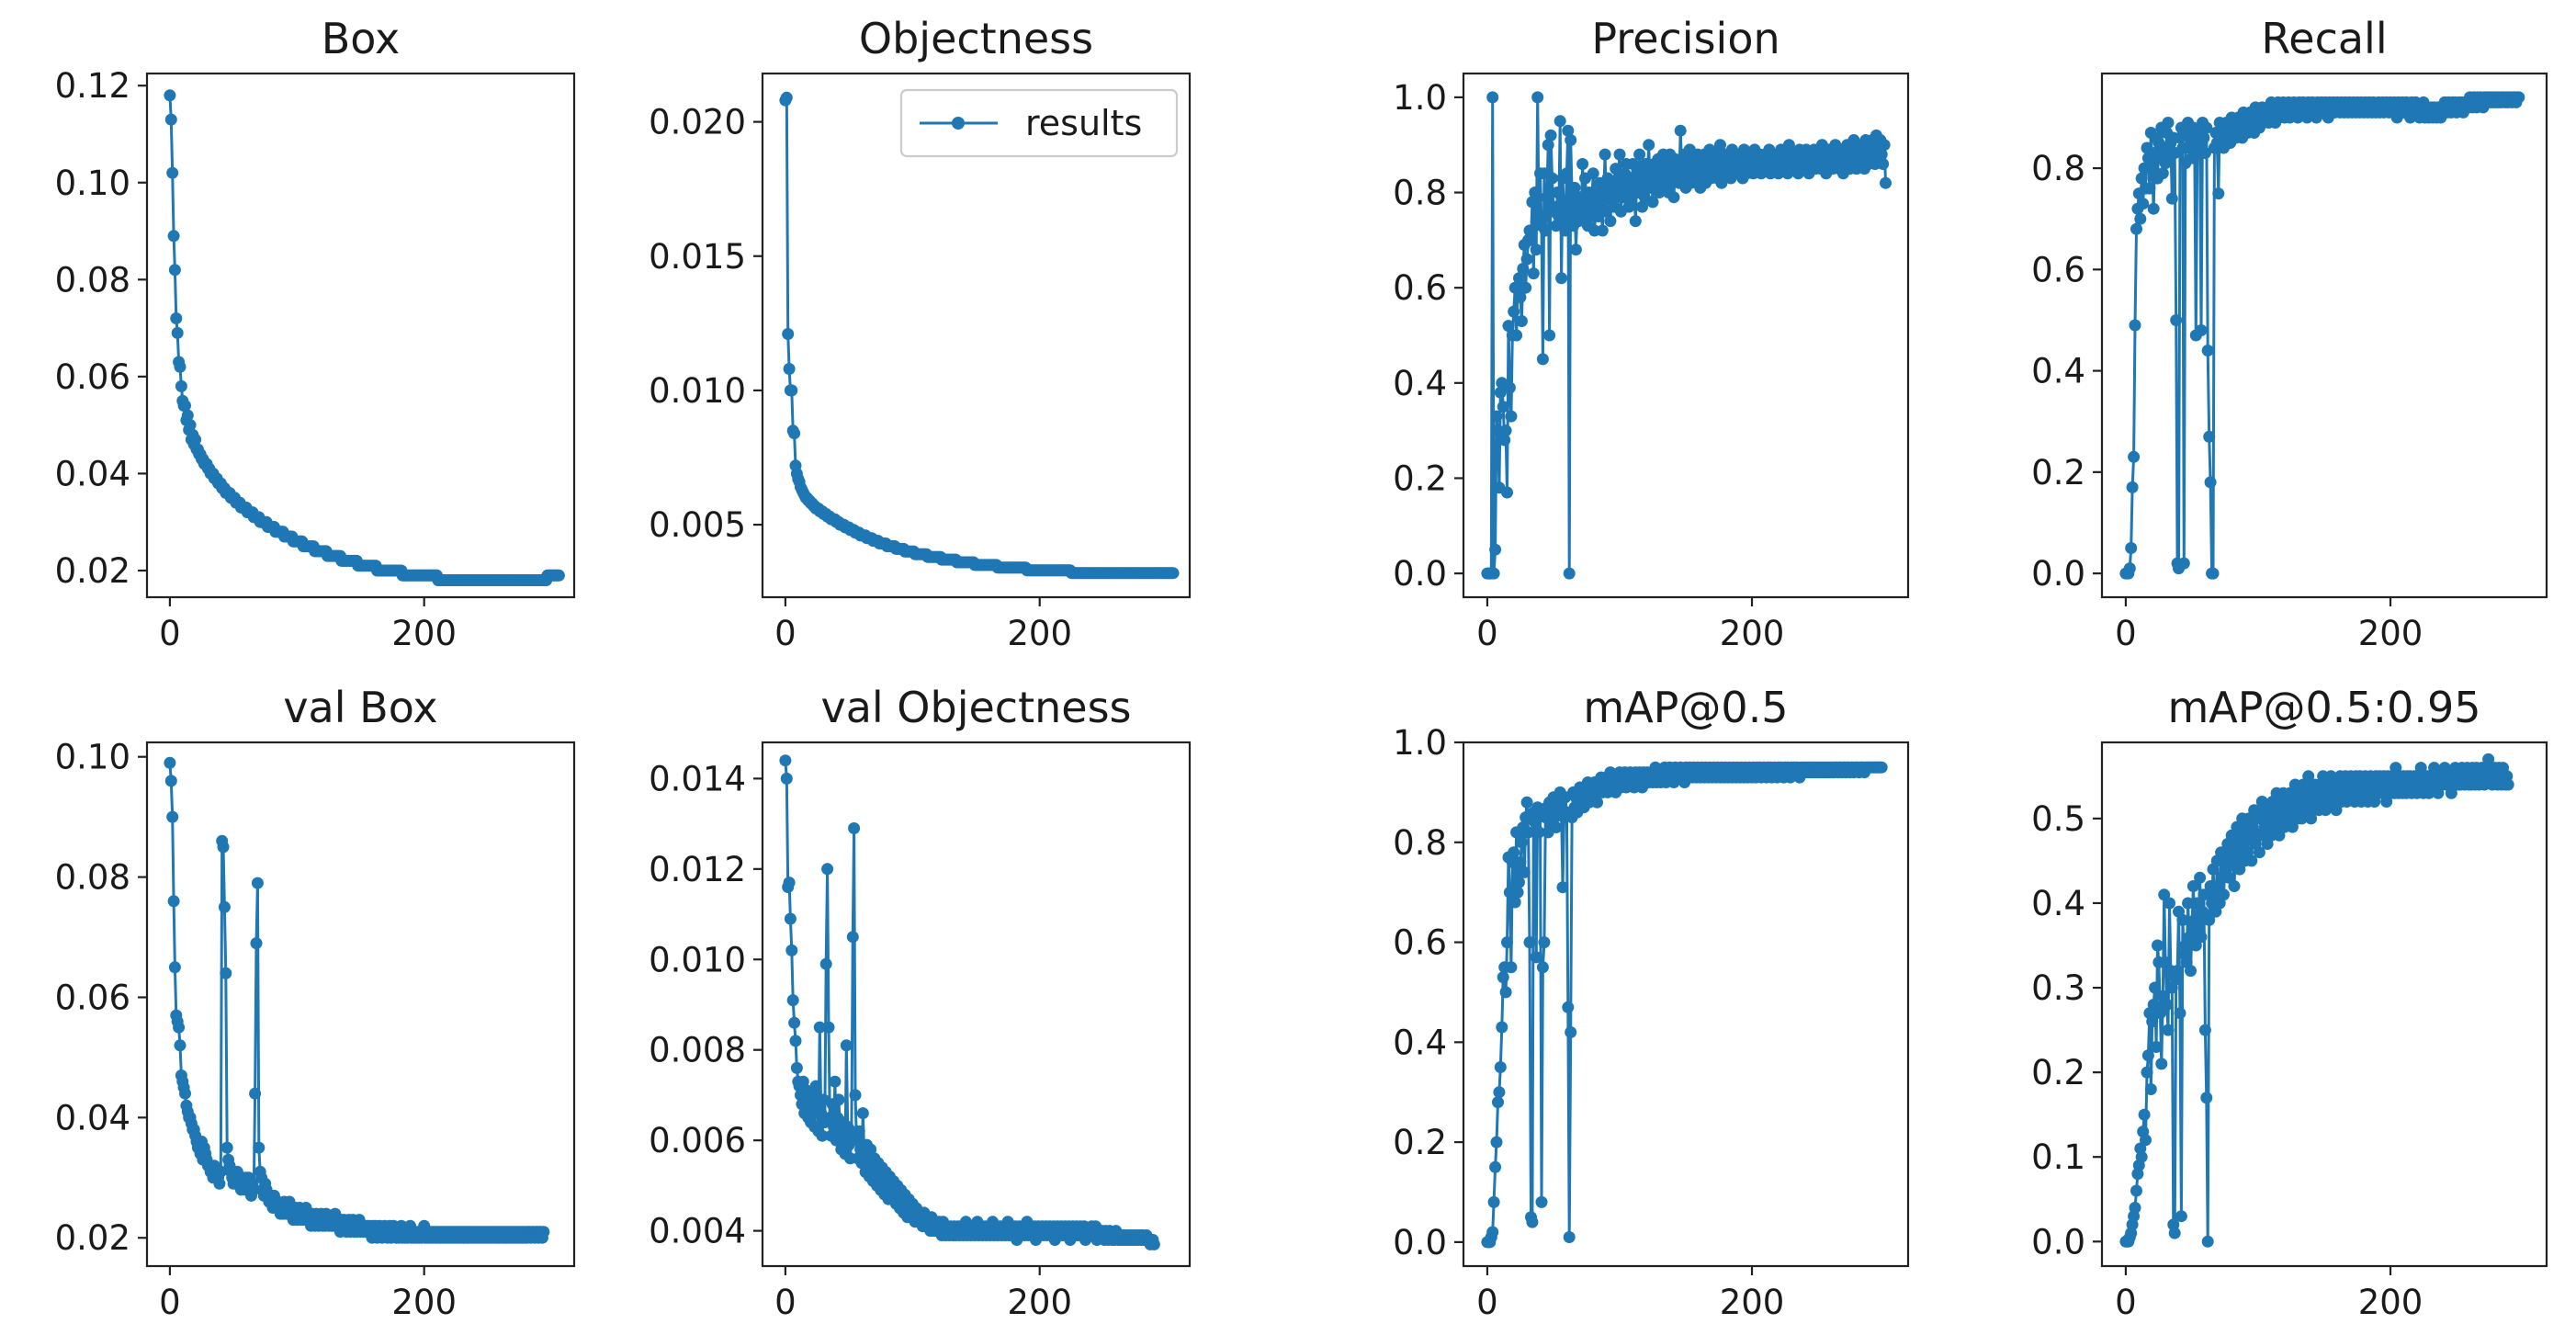 The width and height of the screenshot is (2576, 1335). What do you see at coordinates (979, 336) in the screenshot?
I see `series-results-objectness` at bounding box center [979, 336].